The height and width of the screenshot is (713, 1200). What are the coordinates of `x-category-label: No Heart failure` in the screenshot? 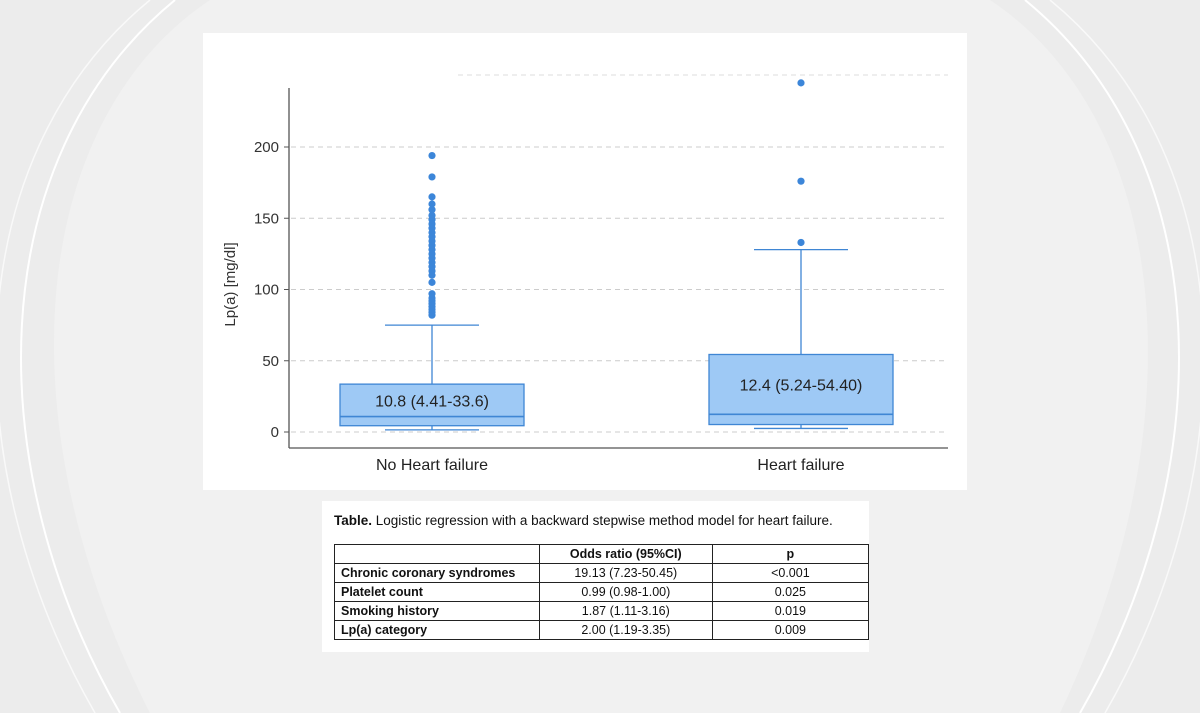 It's located at (432, 465).